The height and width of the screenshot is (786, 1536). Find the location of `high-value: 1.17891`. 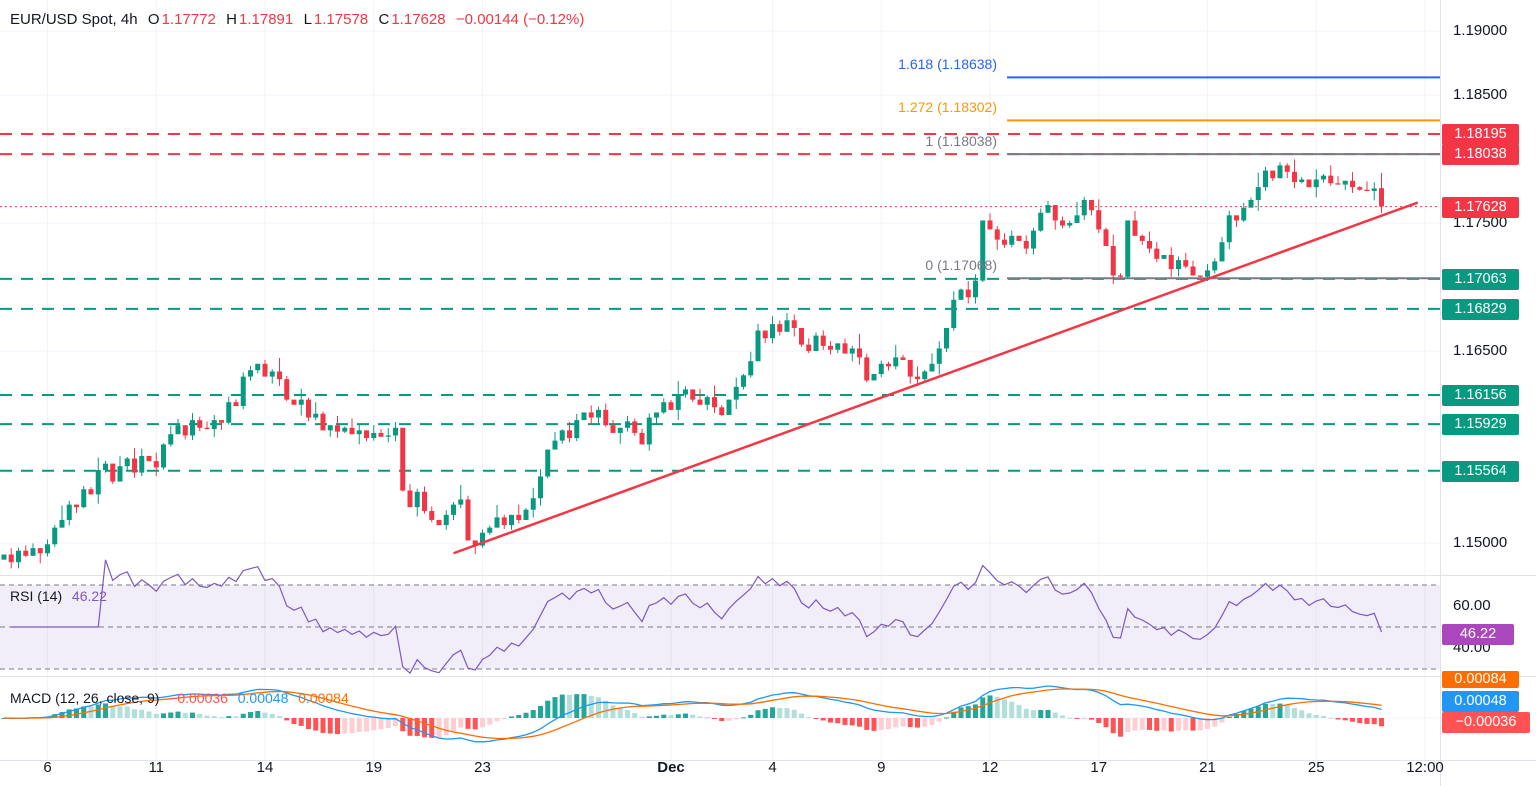

high-value: 1.17891 is located at coordinates (266, 19).